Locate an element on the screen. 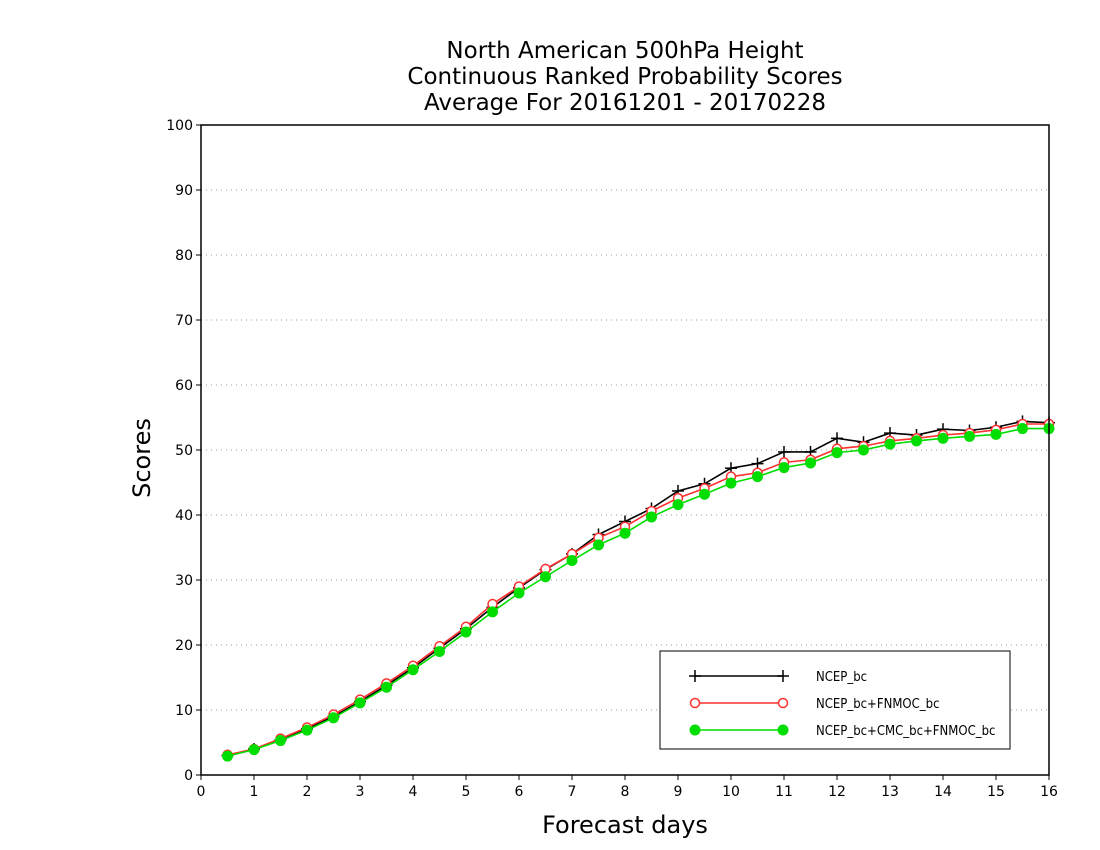  x-tick-label: 15 is located at coordinates (996, 792).